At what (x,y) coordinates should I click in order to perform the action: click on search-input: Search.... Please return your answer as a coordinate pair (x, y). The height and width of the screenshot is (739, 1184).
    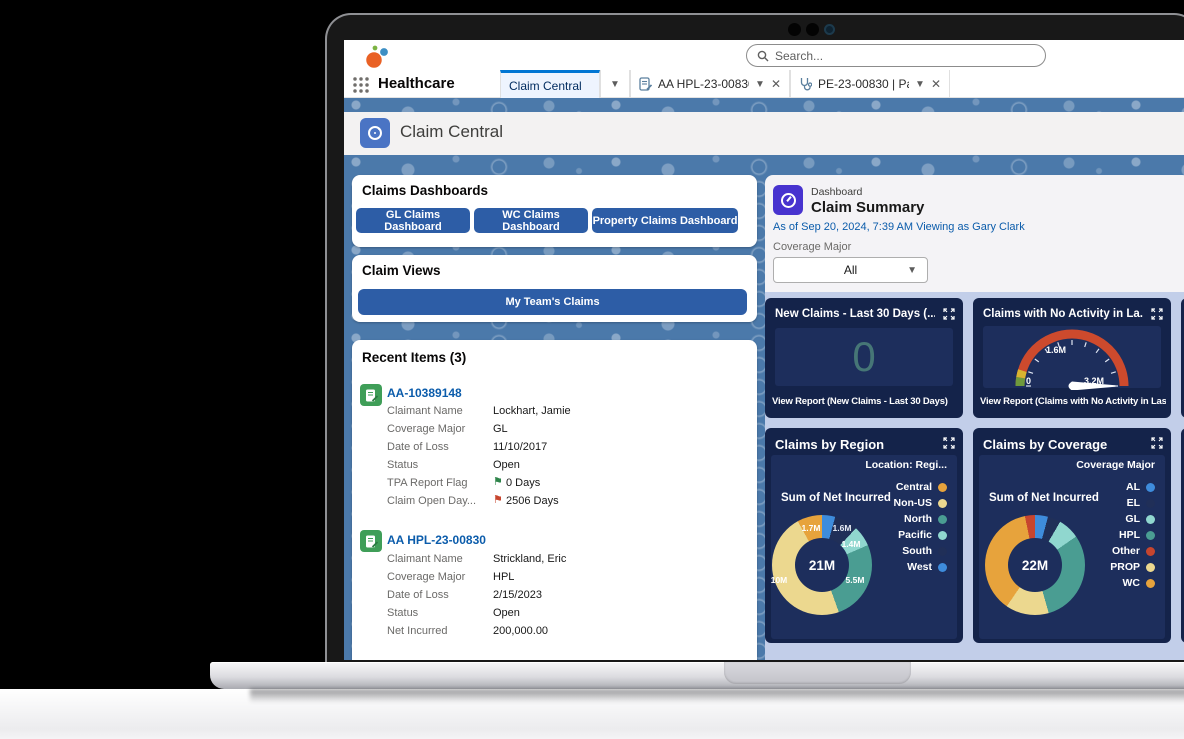
    Looking at the image, I should click on (896, 55).